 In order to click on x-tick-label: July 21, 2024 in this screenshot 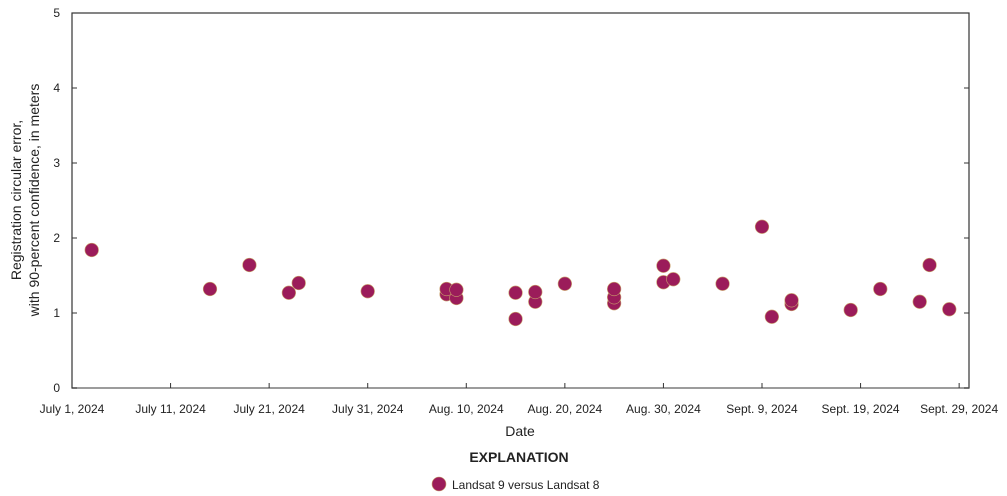, I will do `click(269, 409)`.